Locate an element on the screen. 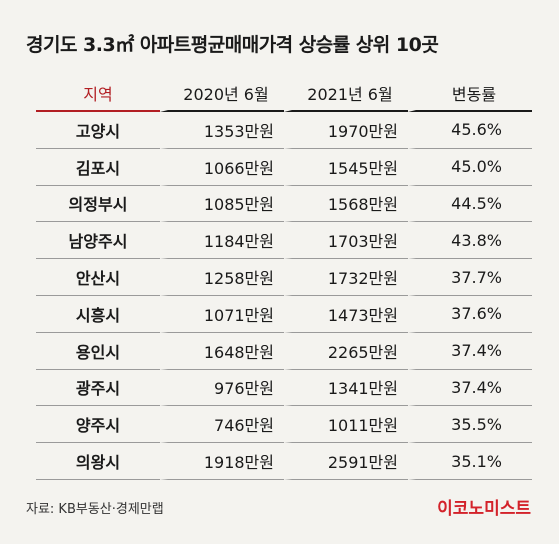 This screenshot has height=544, width=559. change-rate-cell: 45.0% is located at coordinates (470, 167).